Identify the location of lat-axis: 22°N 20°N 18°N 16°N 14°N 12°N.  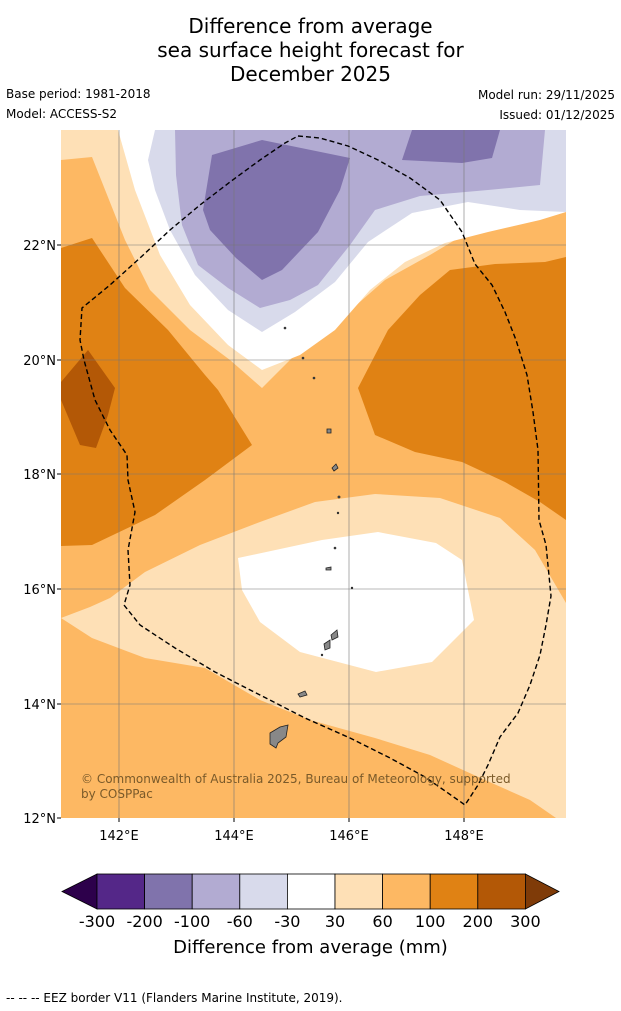
(42, 533).